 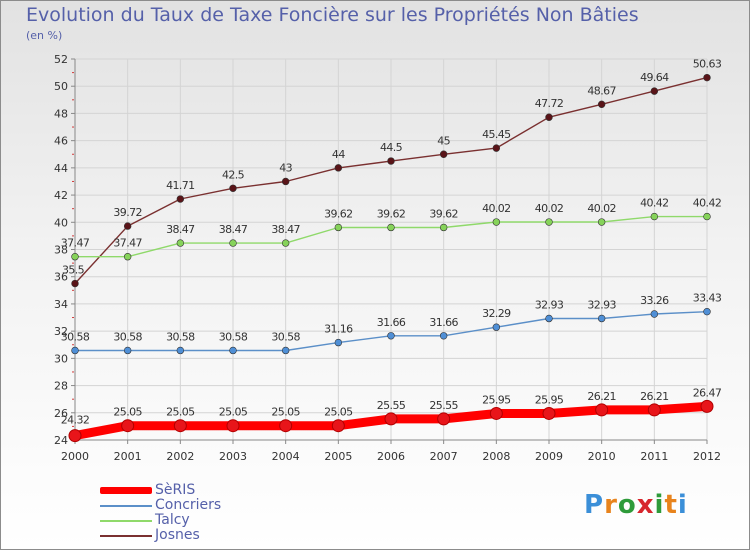 What do you see at coordinates (126, 506) in the screenshot?
I see `legend-swatch-concriers` at bounding box center [126, 506].